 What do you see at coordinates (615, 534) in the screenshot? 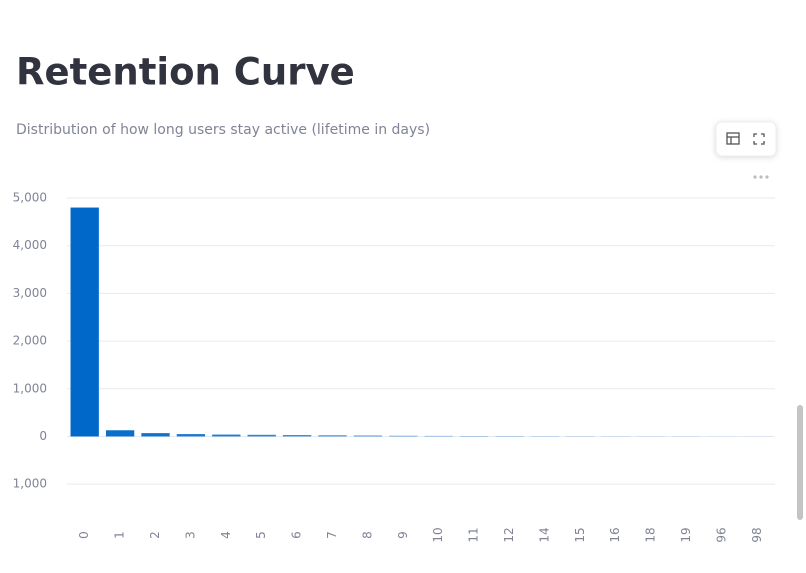
I see `x-tick-label: 16` at bounding box center [615, 534].